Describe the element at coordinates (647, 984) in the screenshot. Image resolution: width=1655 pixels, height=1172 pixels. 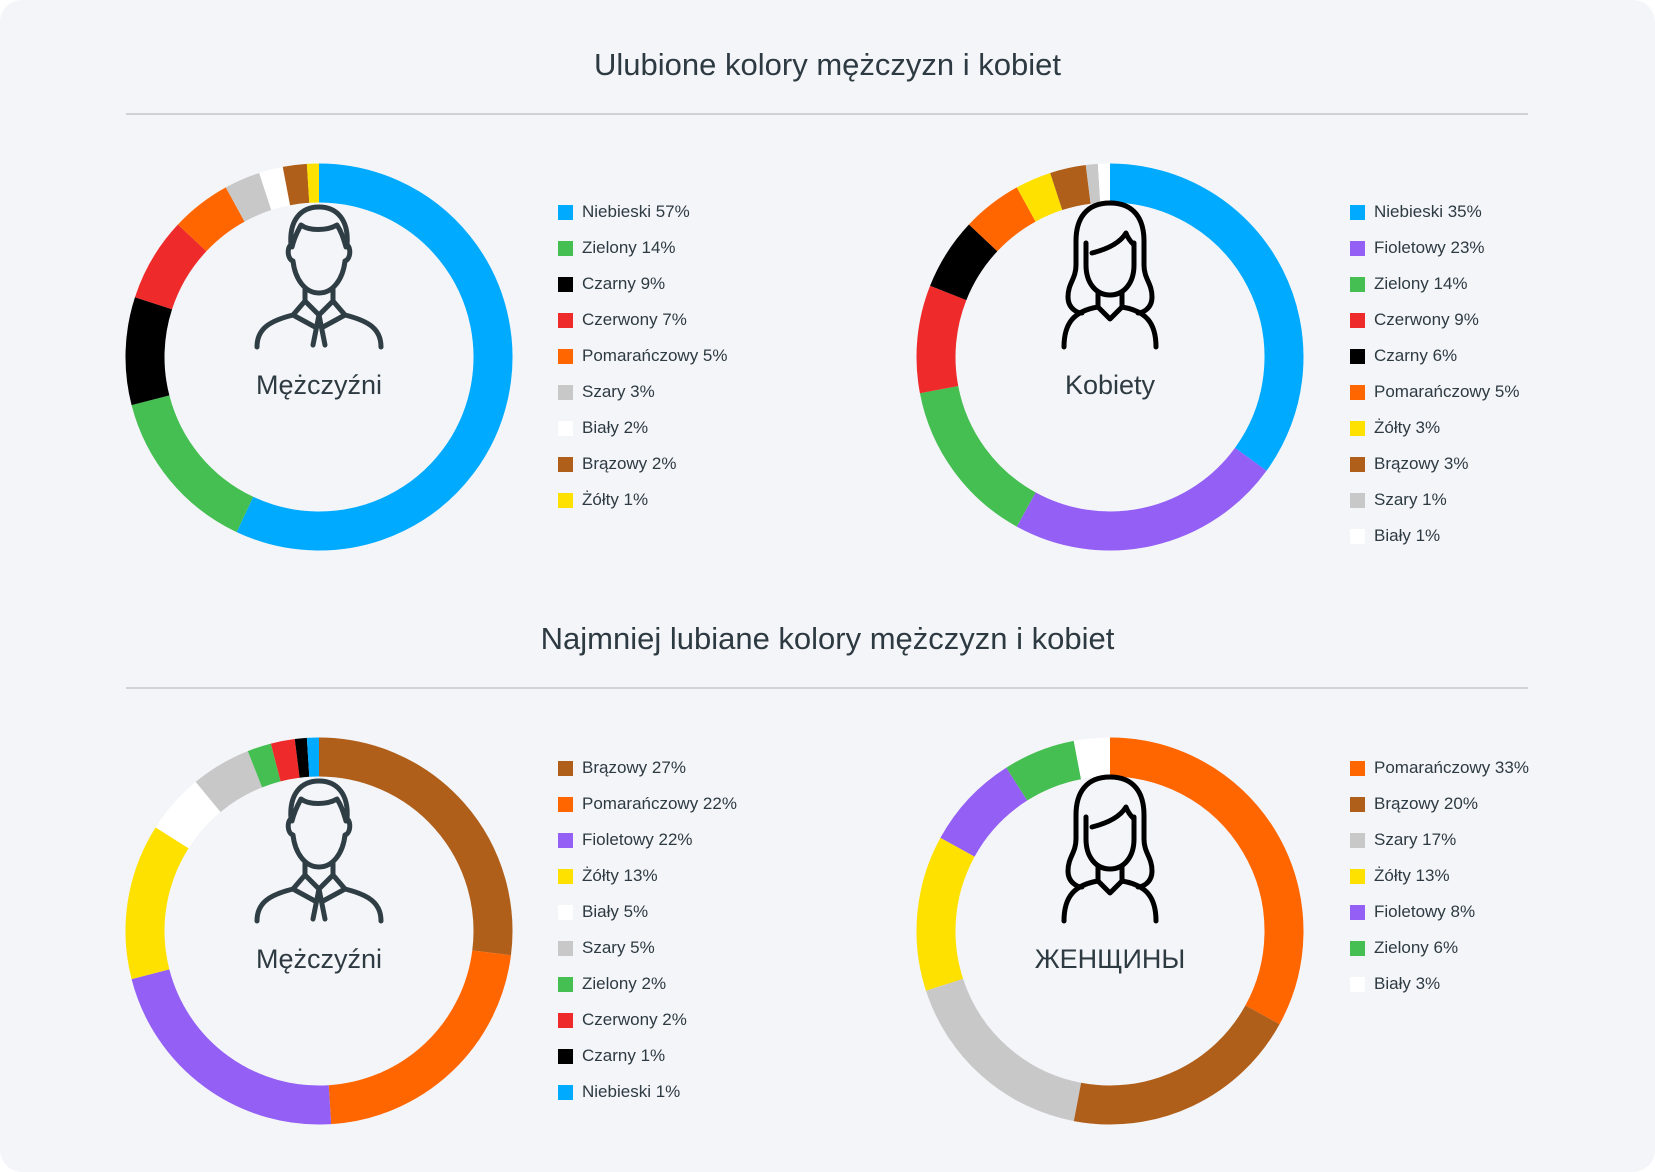
I see `legend-item: Zielony 2%` at that location.